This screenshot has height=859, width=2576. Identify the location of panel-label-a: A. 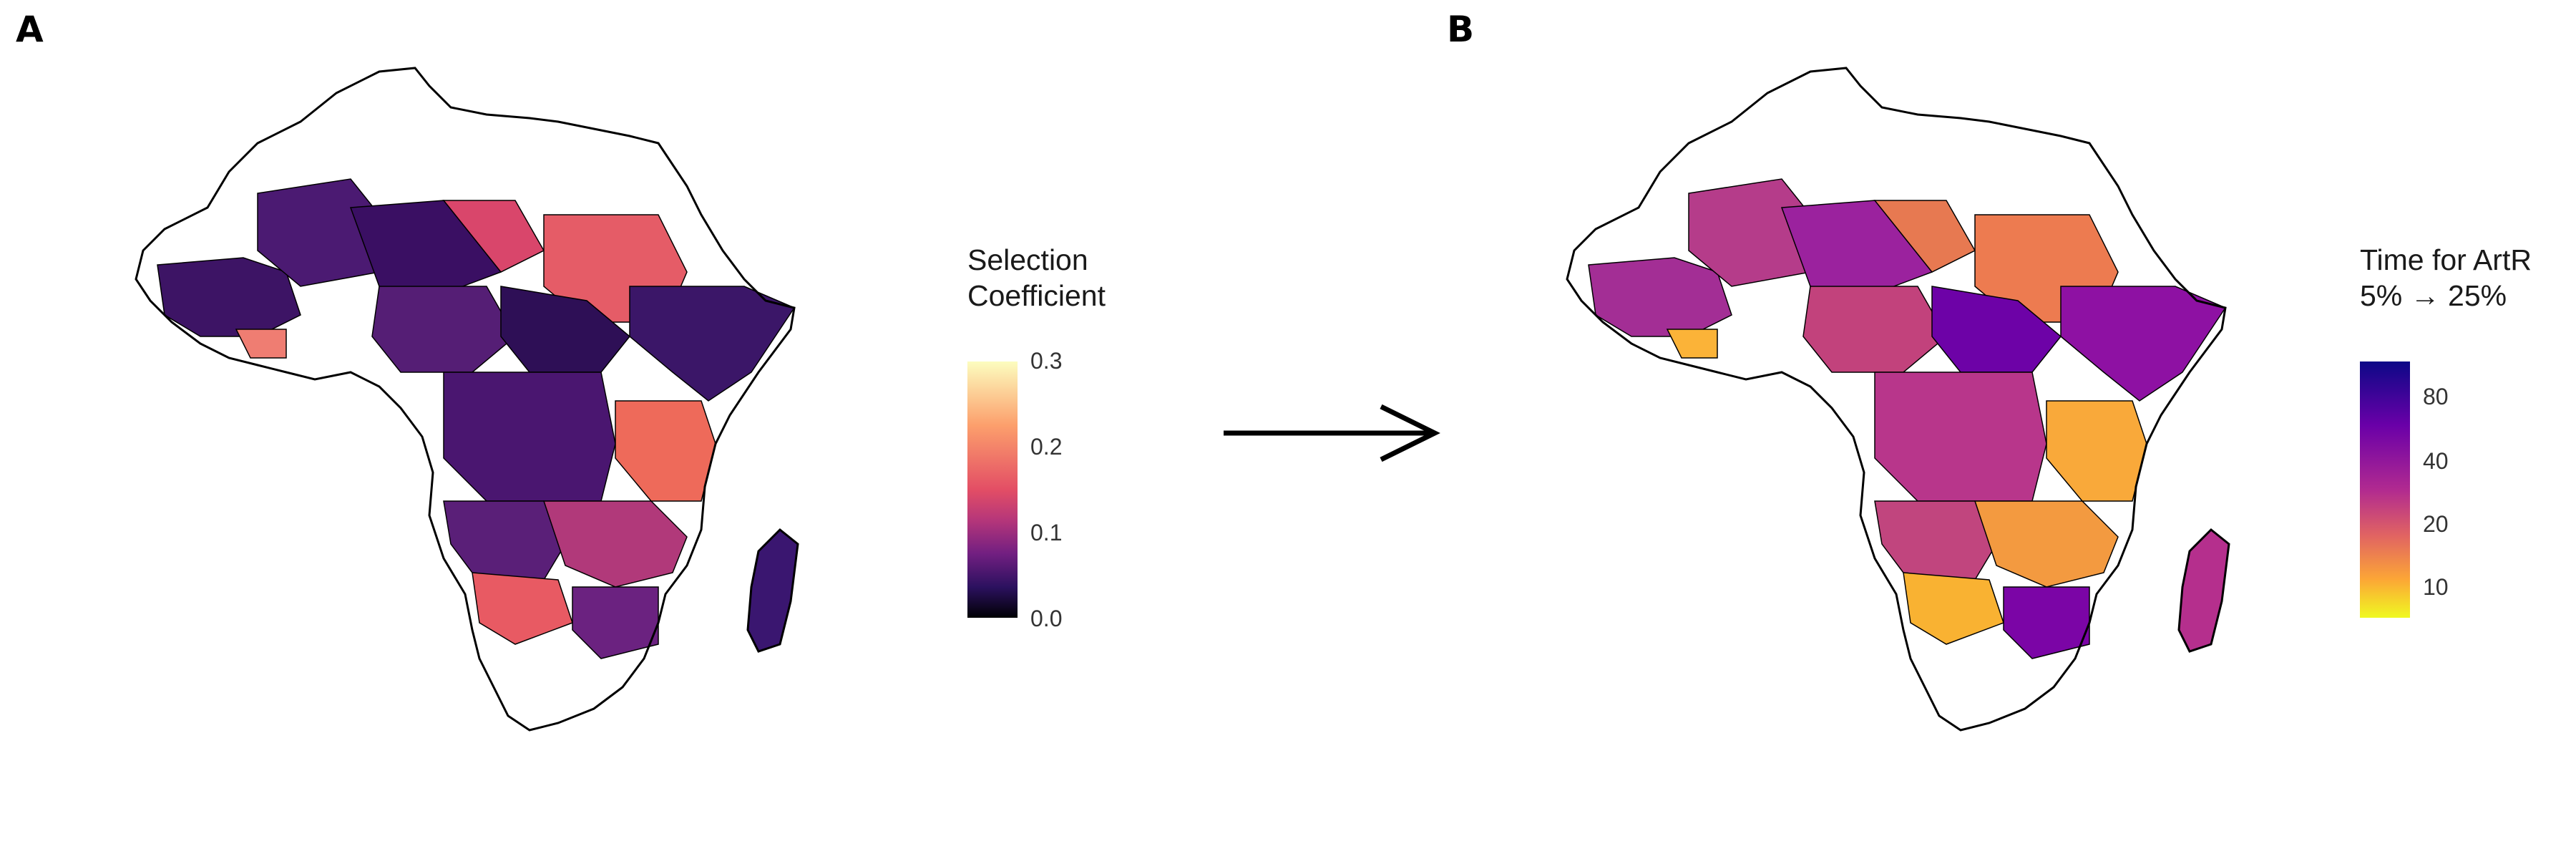
(30, 29).